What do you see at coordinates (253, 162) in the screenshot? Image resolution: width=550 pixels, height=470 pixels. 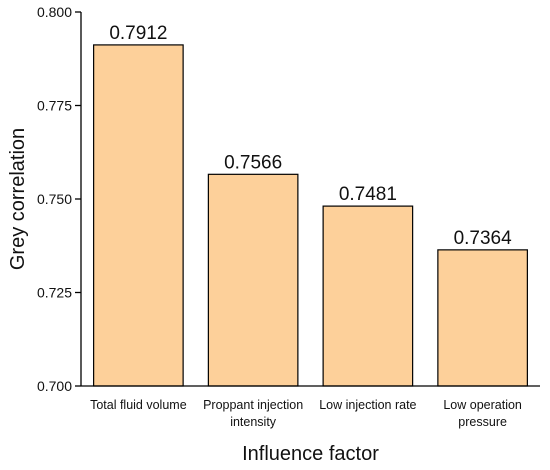 I see `data-label-1: 0.7566` at bounding box center [253, 162].